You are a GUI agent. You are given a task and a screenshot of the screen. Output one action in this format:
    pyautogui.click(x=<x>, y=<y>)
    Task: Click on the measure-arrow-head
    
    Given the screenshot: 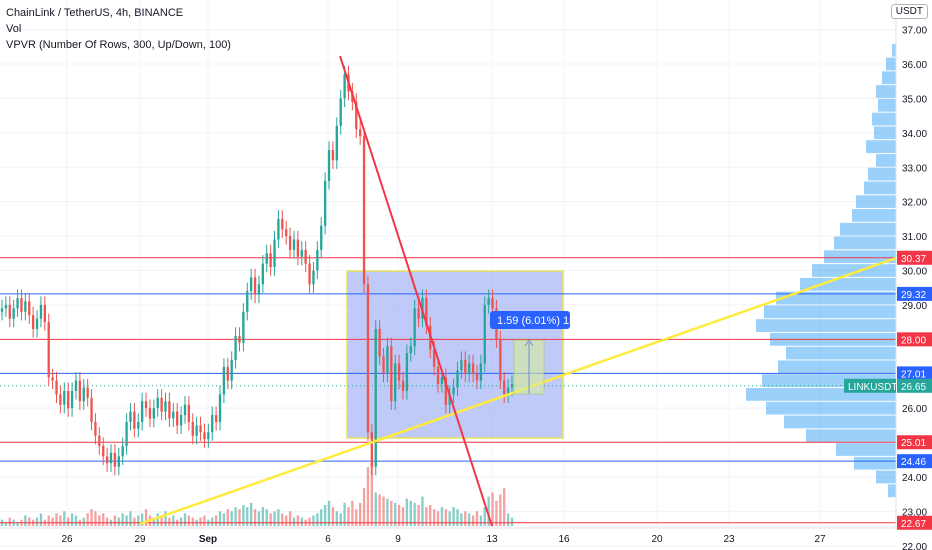 What is the action you would take?
    pyautogui.click(x=529, y=343)
    